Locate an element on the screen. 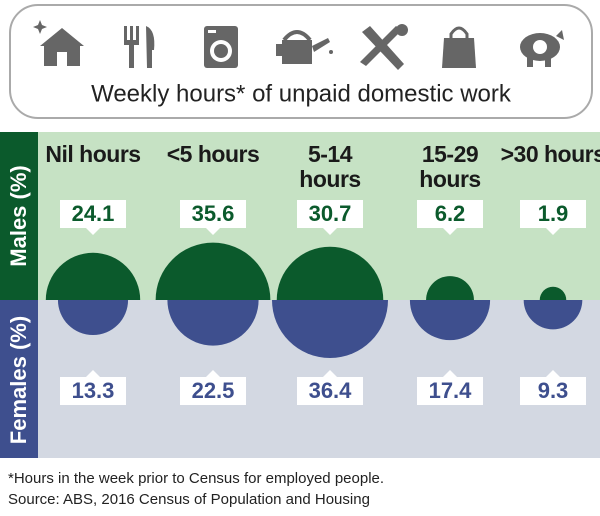 The image size is (600, 516). chart-title: Weekly hours* of unpaid domestic work is located at coordinates (301, 93).